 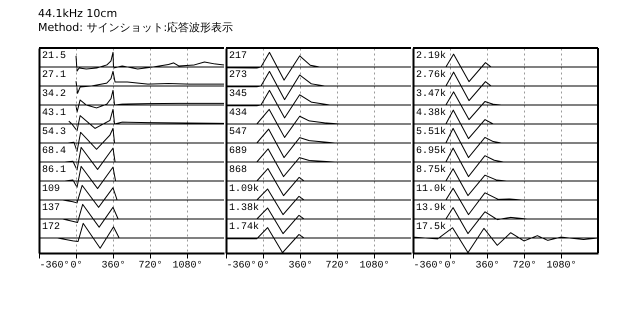 I want to click on series-label: 868, so click(x=238, y=170).